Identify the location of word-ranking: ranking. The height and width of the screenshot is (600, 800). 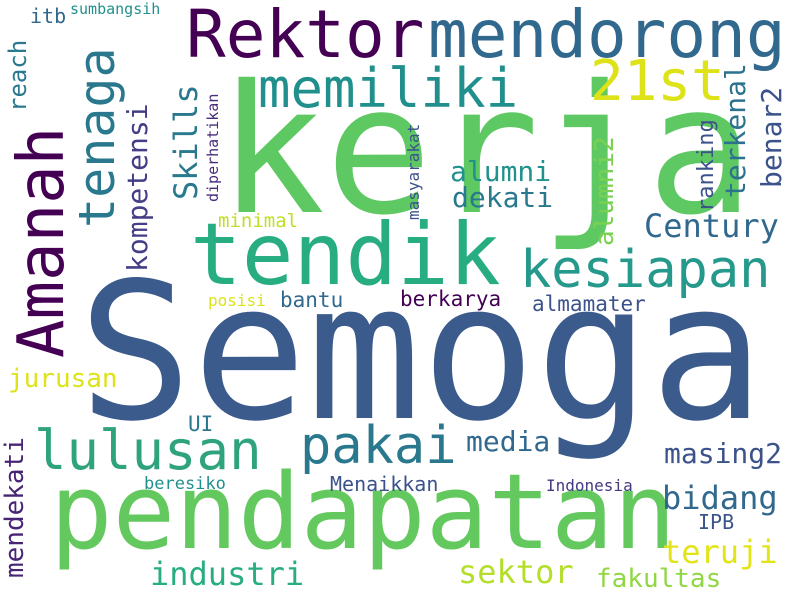
(706, 165).